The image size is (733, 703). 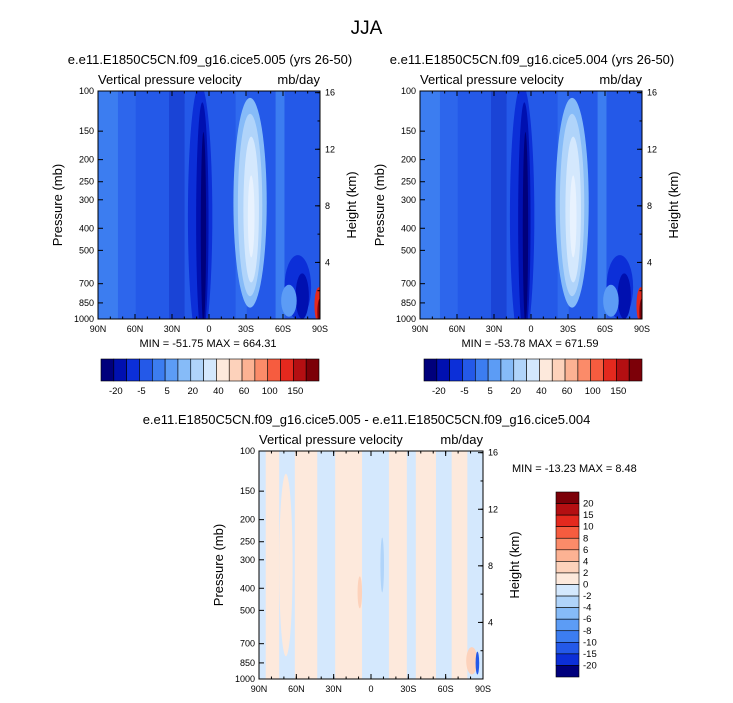 What do you see at coordinates (541, 391) in the screenshot?
I see `colorbar-label: 40` at bounding box center [541, 391].